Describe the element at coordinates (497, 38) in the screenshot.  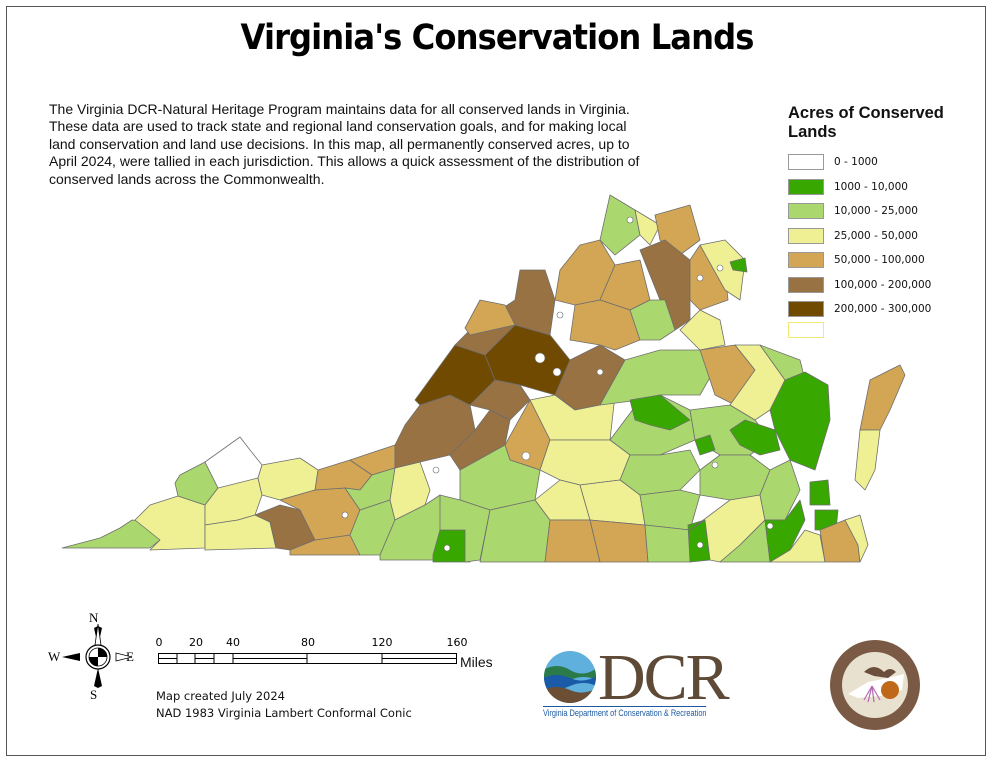
I see `page-title: Virginia's Conservation Lands` at that location.